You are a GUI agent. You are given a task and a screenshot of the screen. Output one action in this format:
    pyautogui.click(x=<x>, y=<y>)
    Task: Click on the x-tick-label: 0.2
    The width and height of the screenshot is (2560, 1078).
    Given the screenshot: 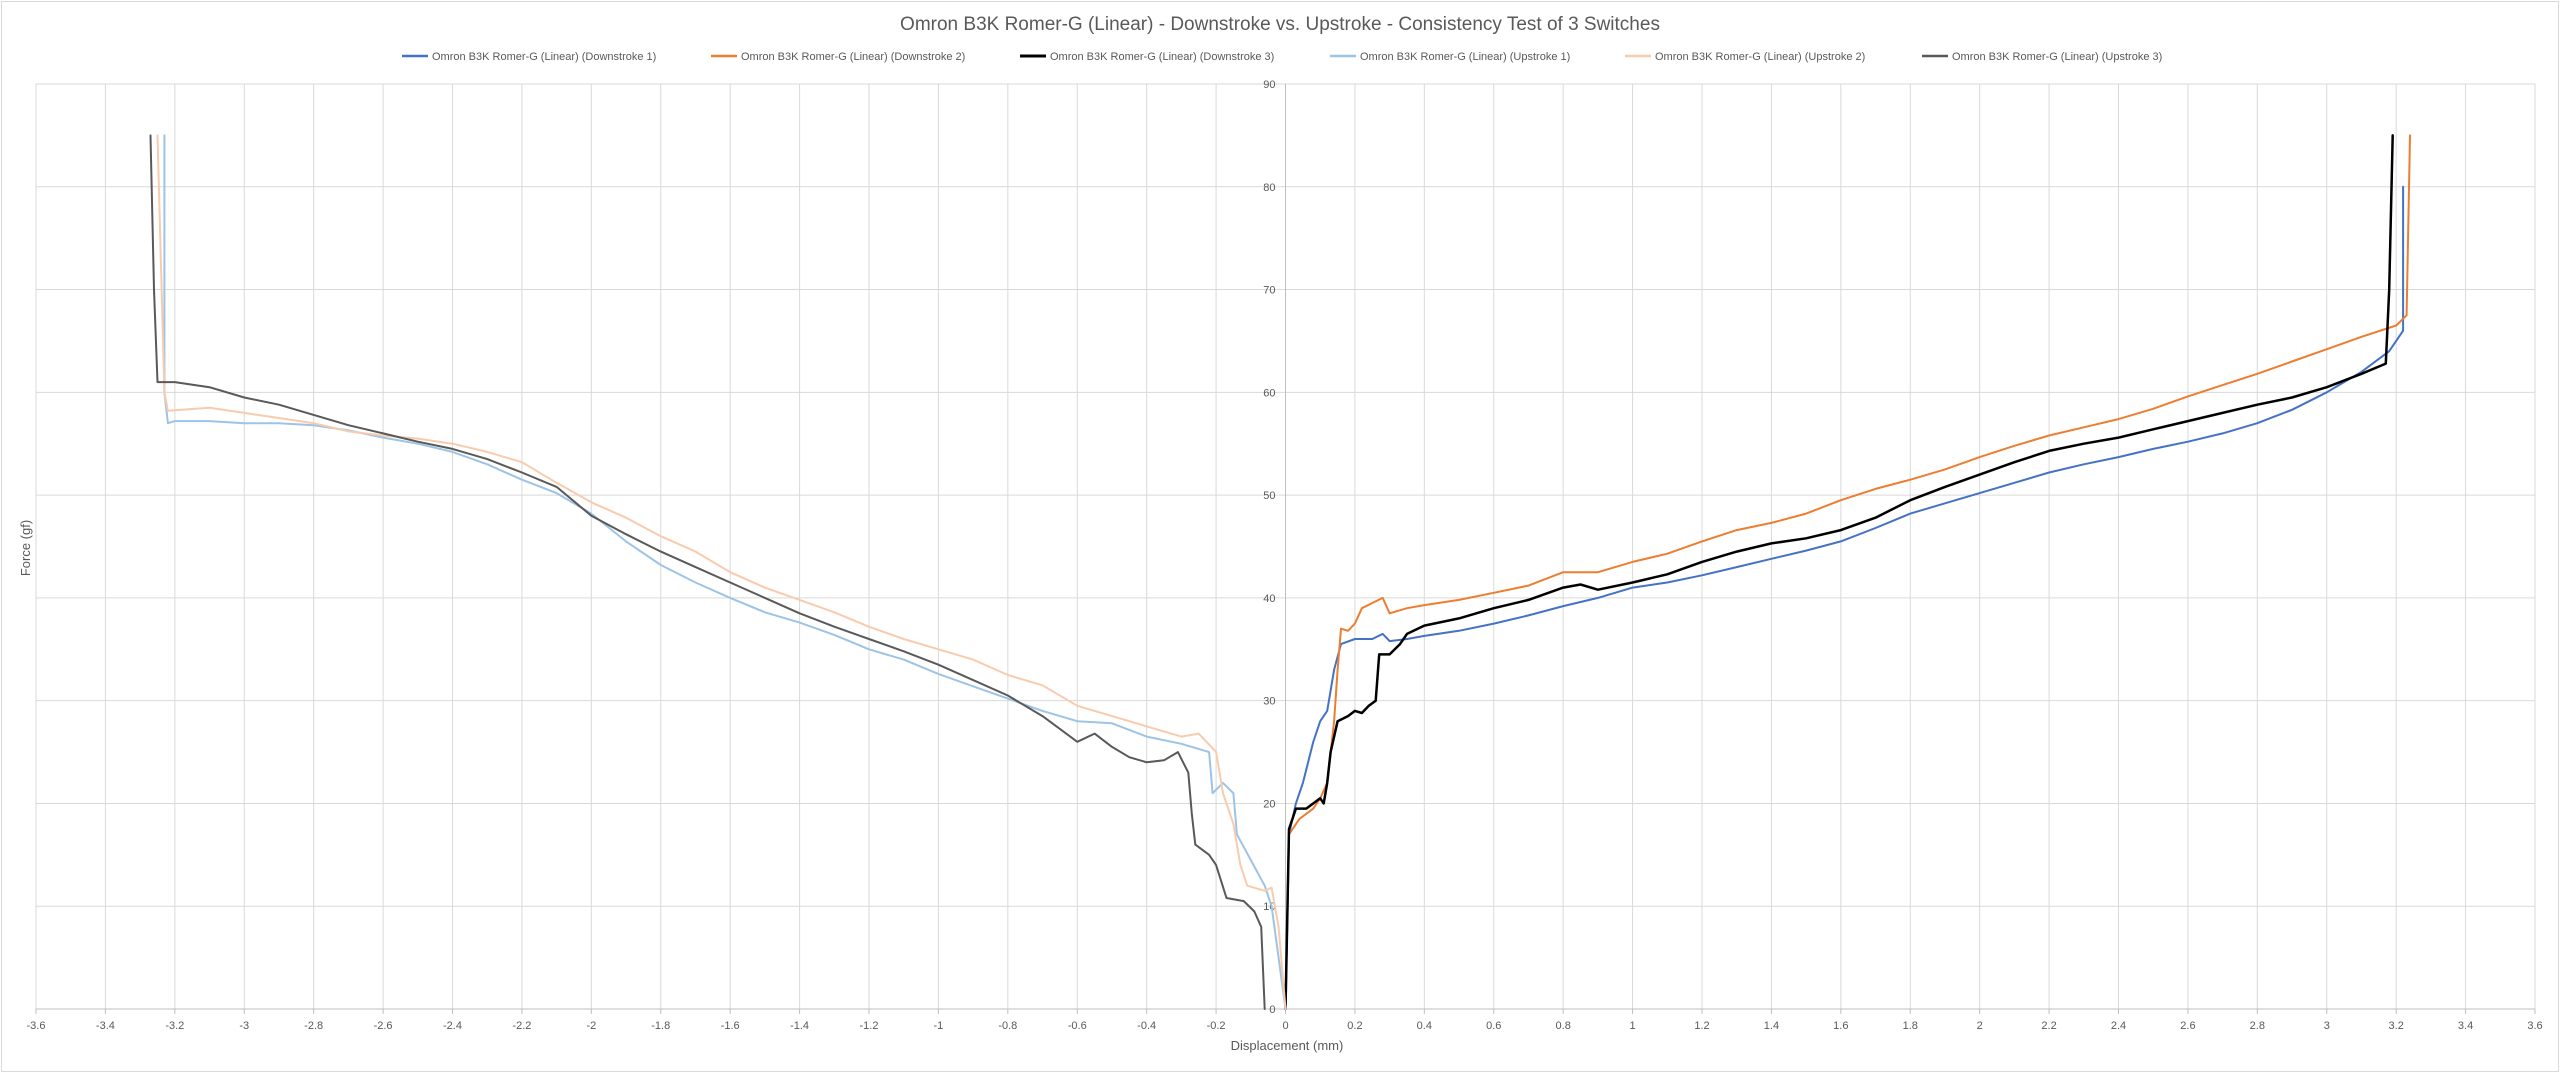 What is the action you would take?
    pyautogui.click(x=1354, y=1026)
    